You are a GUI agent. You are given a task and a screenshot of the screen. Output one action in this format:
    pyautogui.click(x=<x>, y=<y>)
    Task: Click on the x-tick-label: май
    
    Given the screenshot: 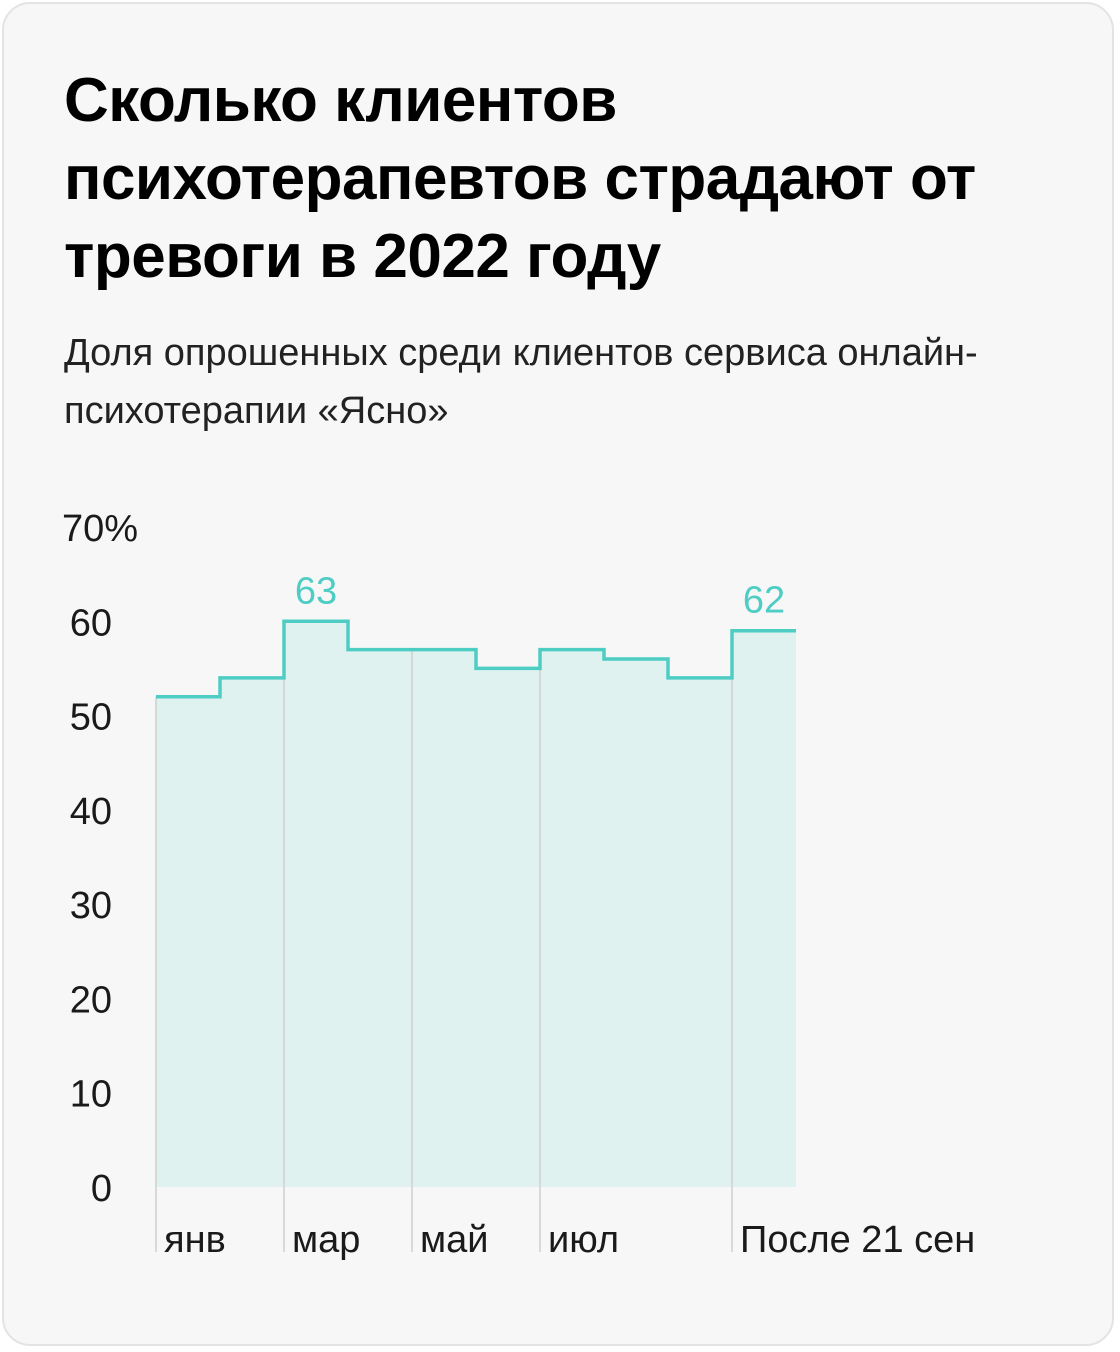 What is the action you would take?
    pyautogui.click(x=454, y=1240)
    